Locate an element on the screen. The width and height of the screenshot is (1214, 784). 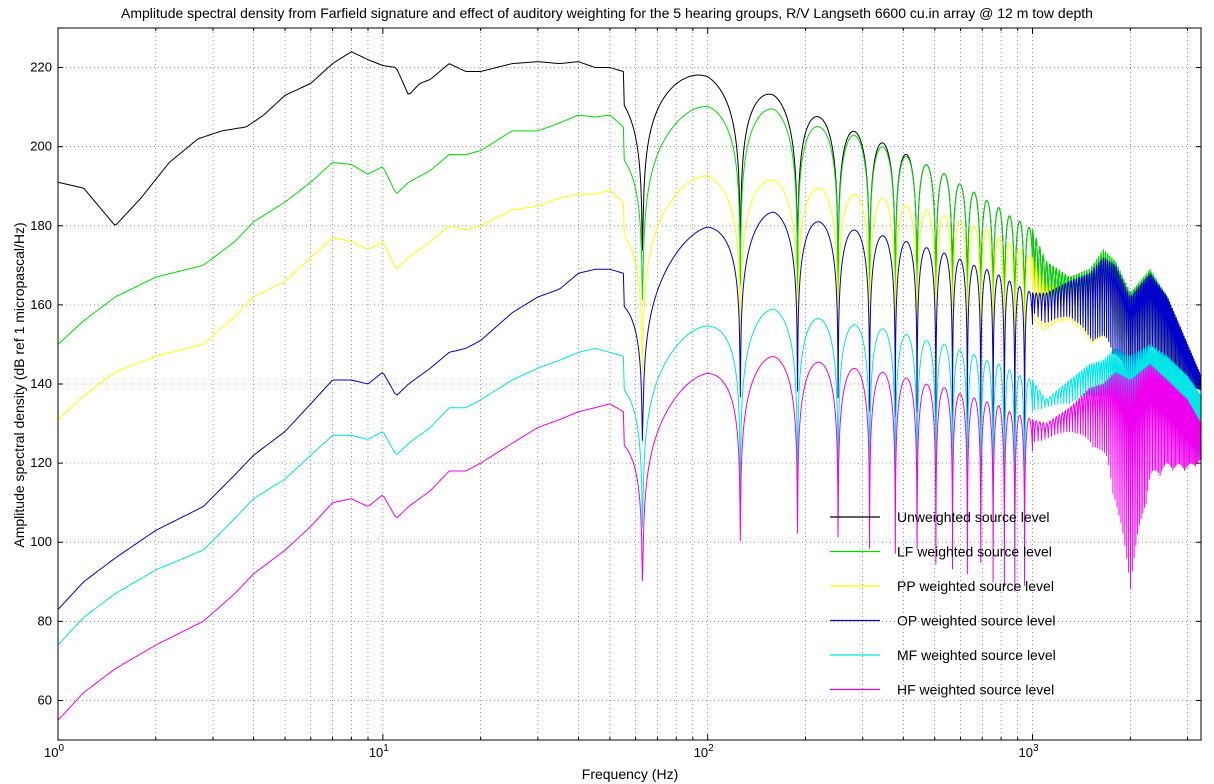
legend-label: MF weighted source level is located at coordinates (976, 655).